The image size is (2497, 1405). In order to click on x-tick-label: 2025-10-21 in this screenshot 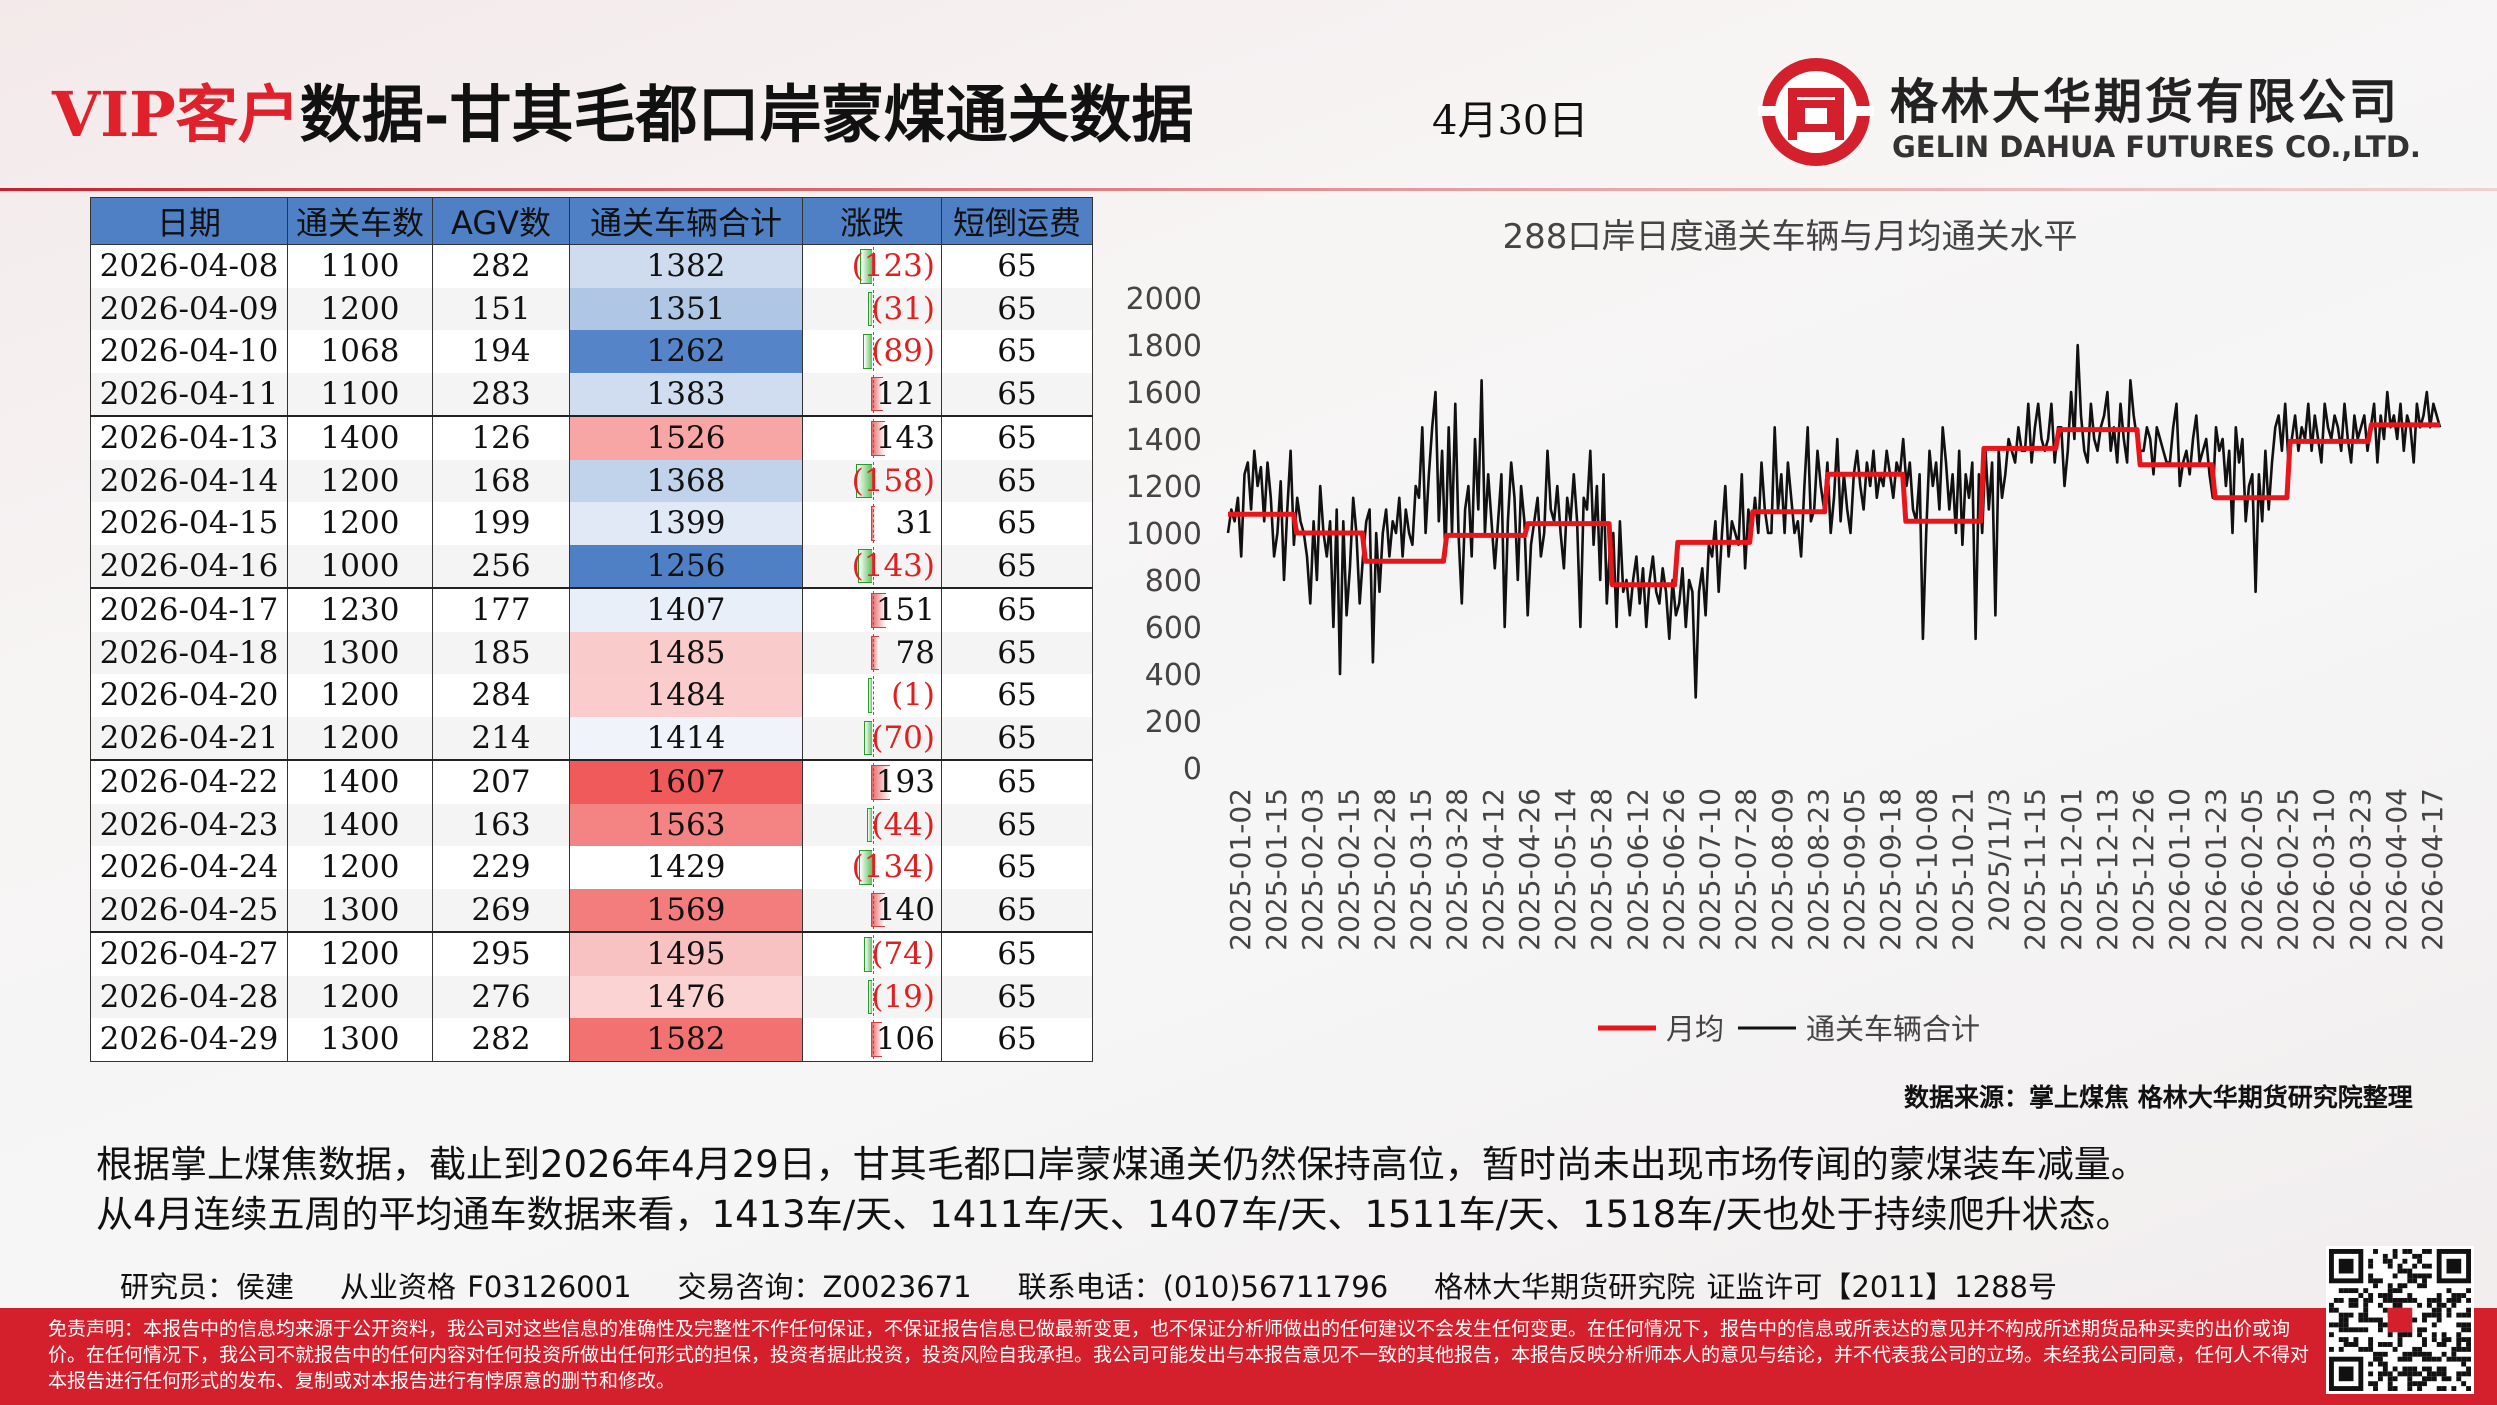, I will do `click(1962, 869)`.